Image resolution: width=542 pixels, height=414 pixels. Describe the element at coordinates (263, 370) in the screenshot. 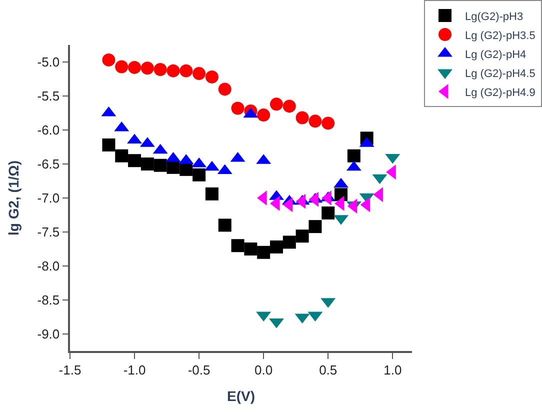

I see `x-tick-label: 0.0` at that location.